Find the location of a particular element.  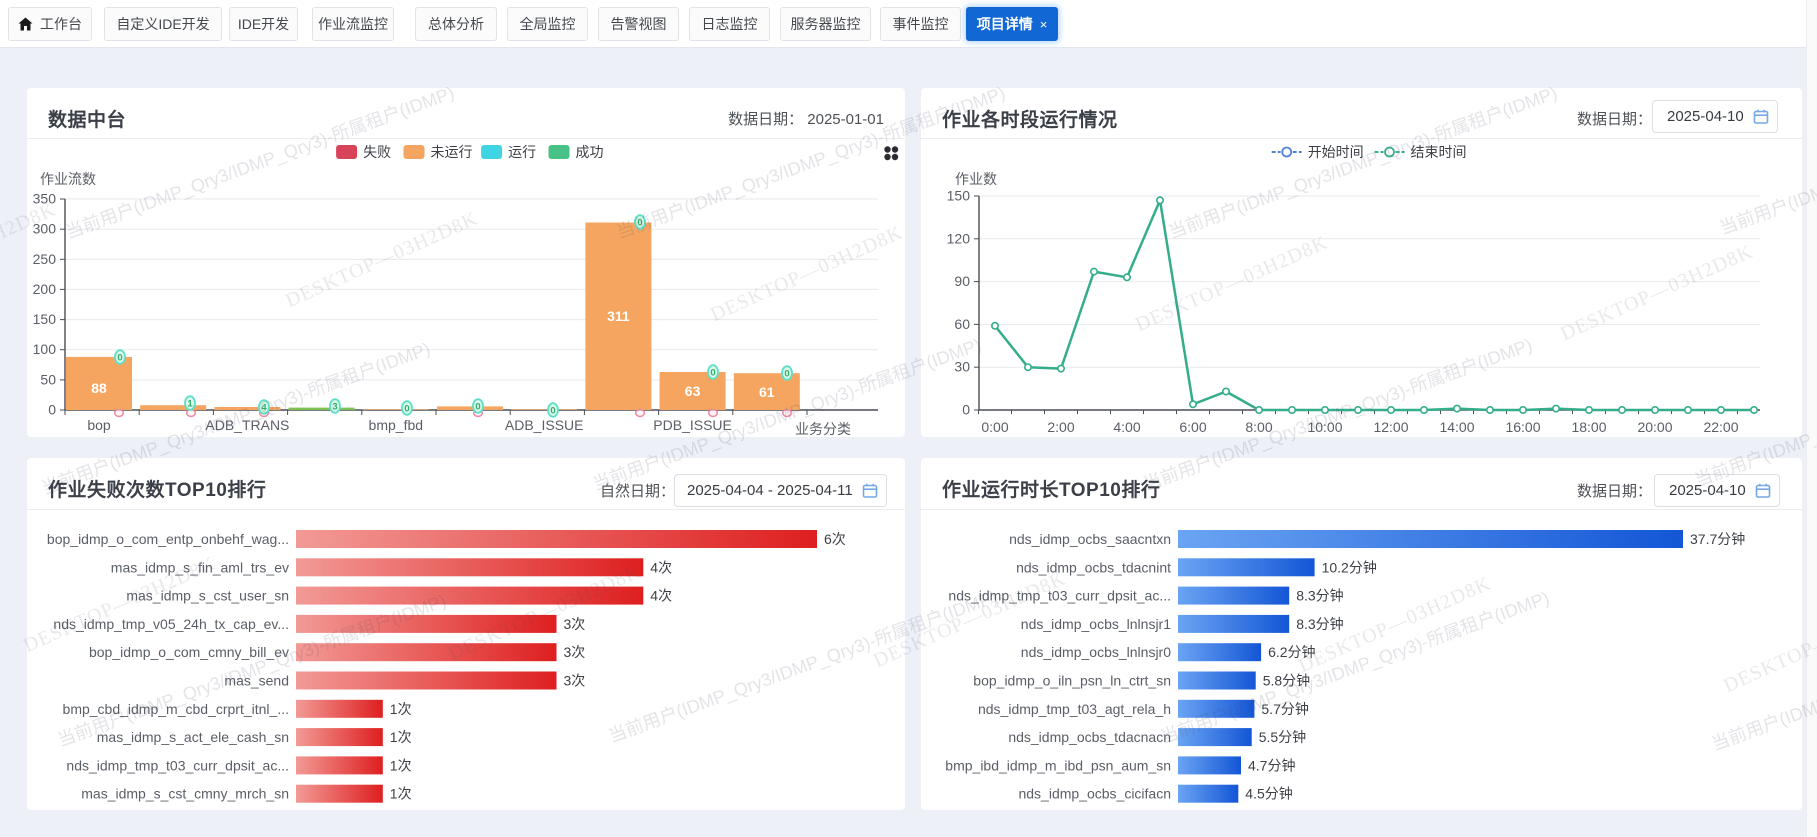

svg-text: 10:00 is located at coordinates (1324, 427).